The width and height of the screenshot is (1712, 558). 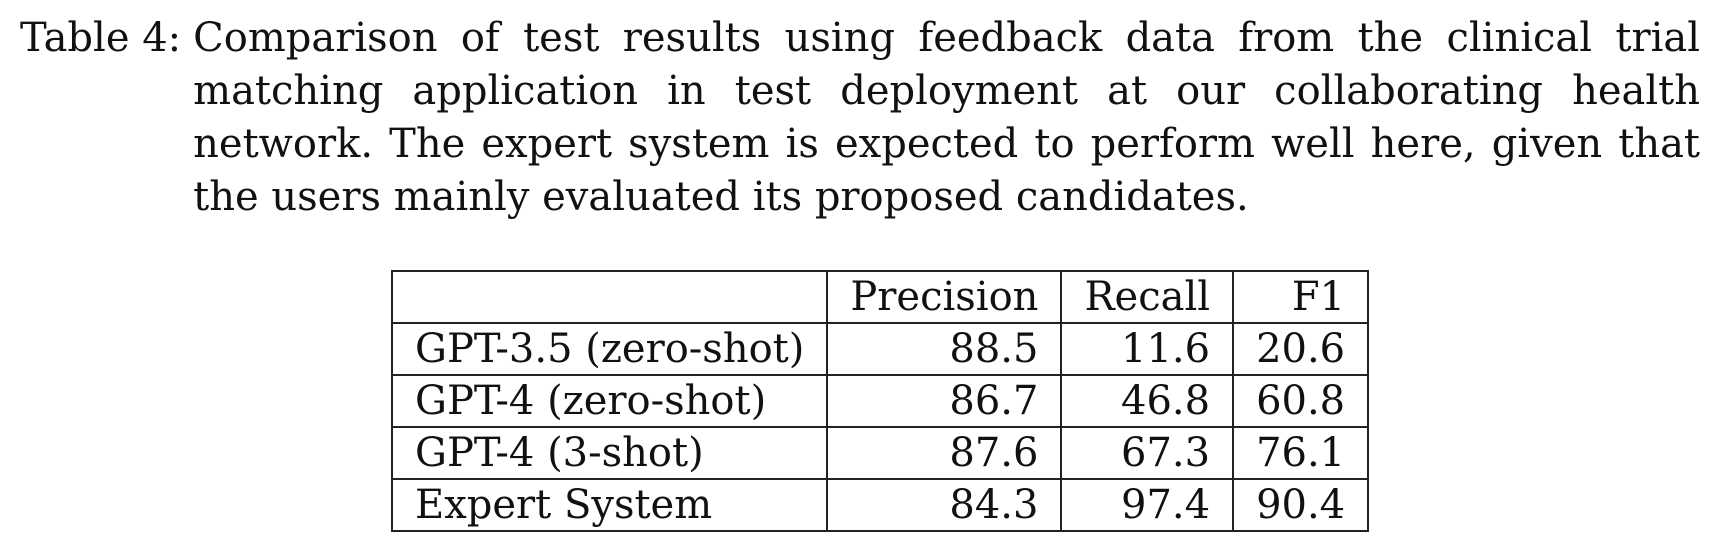 I want to click on caption-label: Table 4:, so click(x=101, y=38).